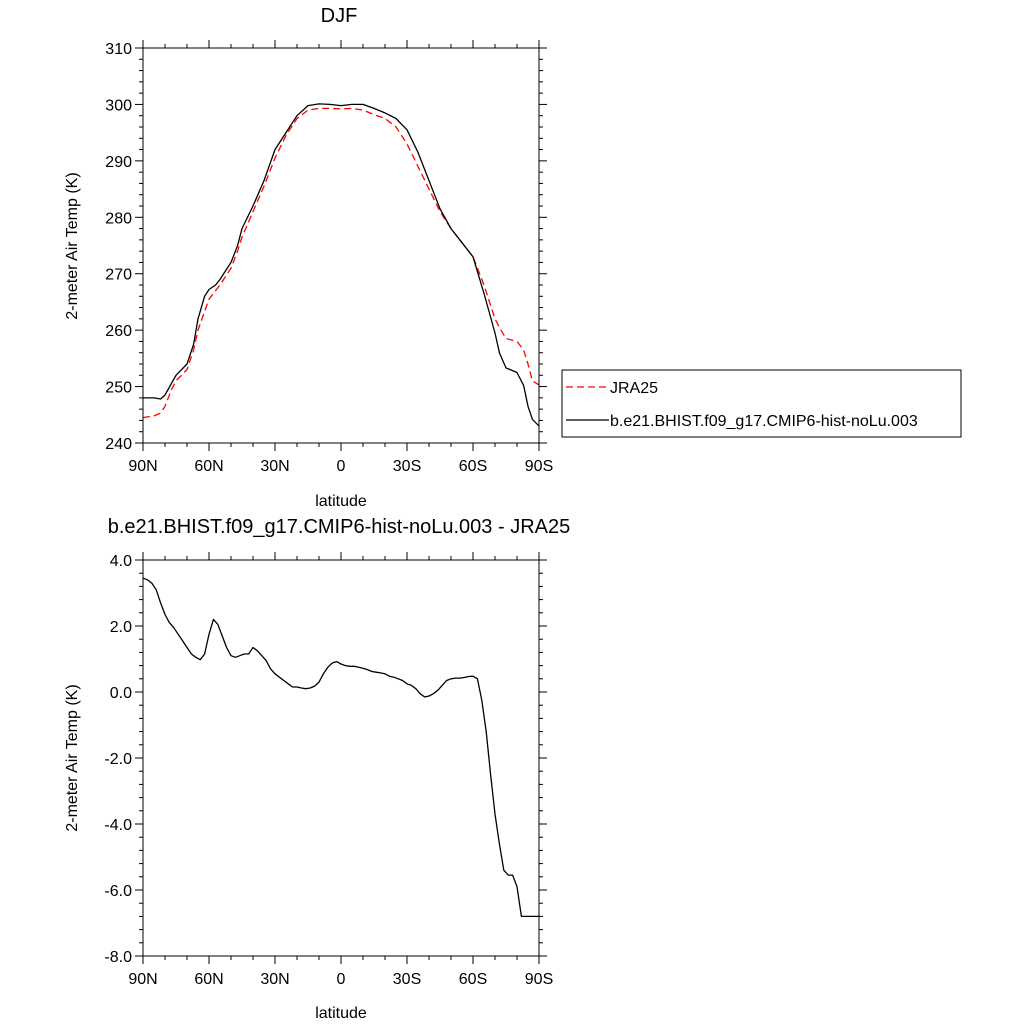 The width and height of the screenshot is (1024, 1024). Describe the element at coordinates (118, 891) in the screenshot. I see `y-tick-label: -6.0` at that location.